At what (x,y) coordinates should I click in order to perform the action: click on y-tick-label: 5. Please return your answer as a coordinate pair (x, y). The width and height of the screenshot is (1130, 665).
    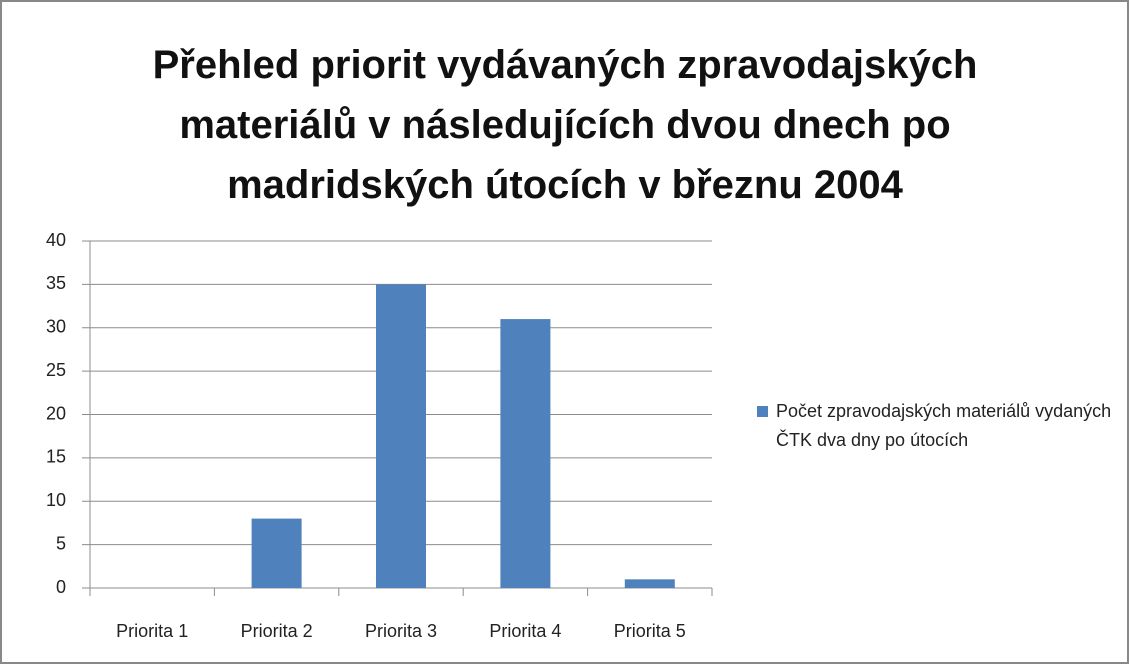
    Looking at the image, I should click on (61, 543).